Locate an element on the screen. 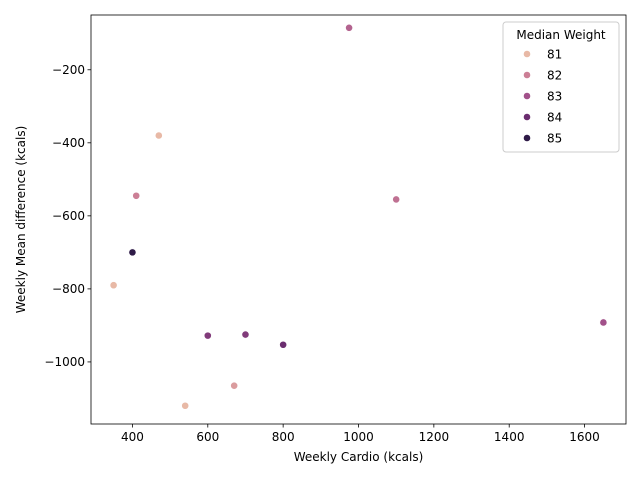 The image size is (640, 480). x-tick-label: 1600 is located at coordinates (584, 437).